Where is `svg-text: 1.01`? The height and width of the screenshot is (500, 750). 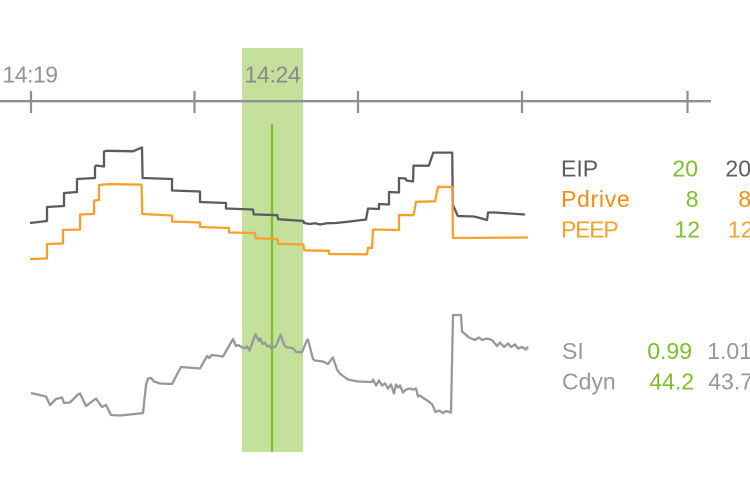 svg-text: 1.01 is located at coordinates (728, 351).